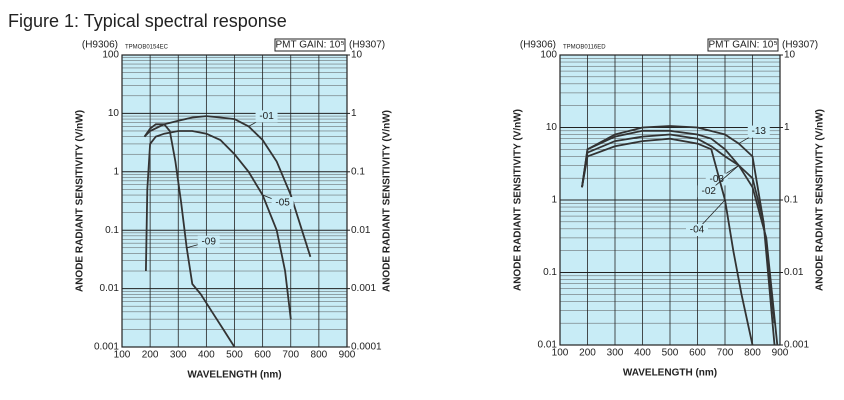 The width and height of the screenshot is (844, 400). I want to click on figure-title: Figure 1: Typical spectral response, so click(147, 21).